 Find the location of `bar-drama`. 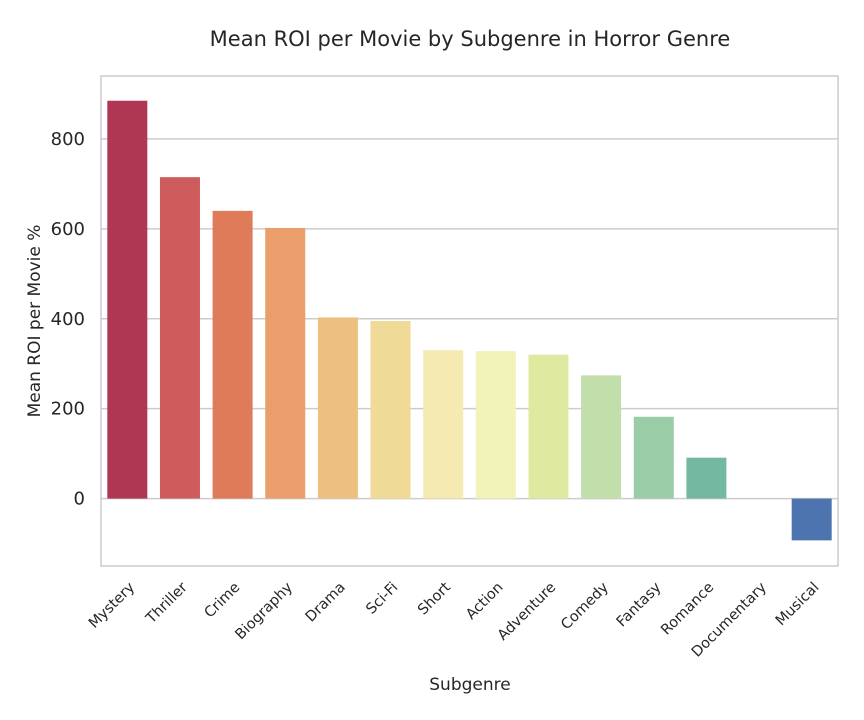

bar-drama is located at coordinates (337, 408).